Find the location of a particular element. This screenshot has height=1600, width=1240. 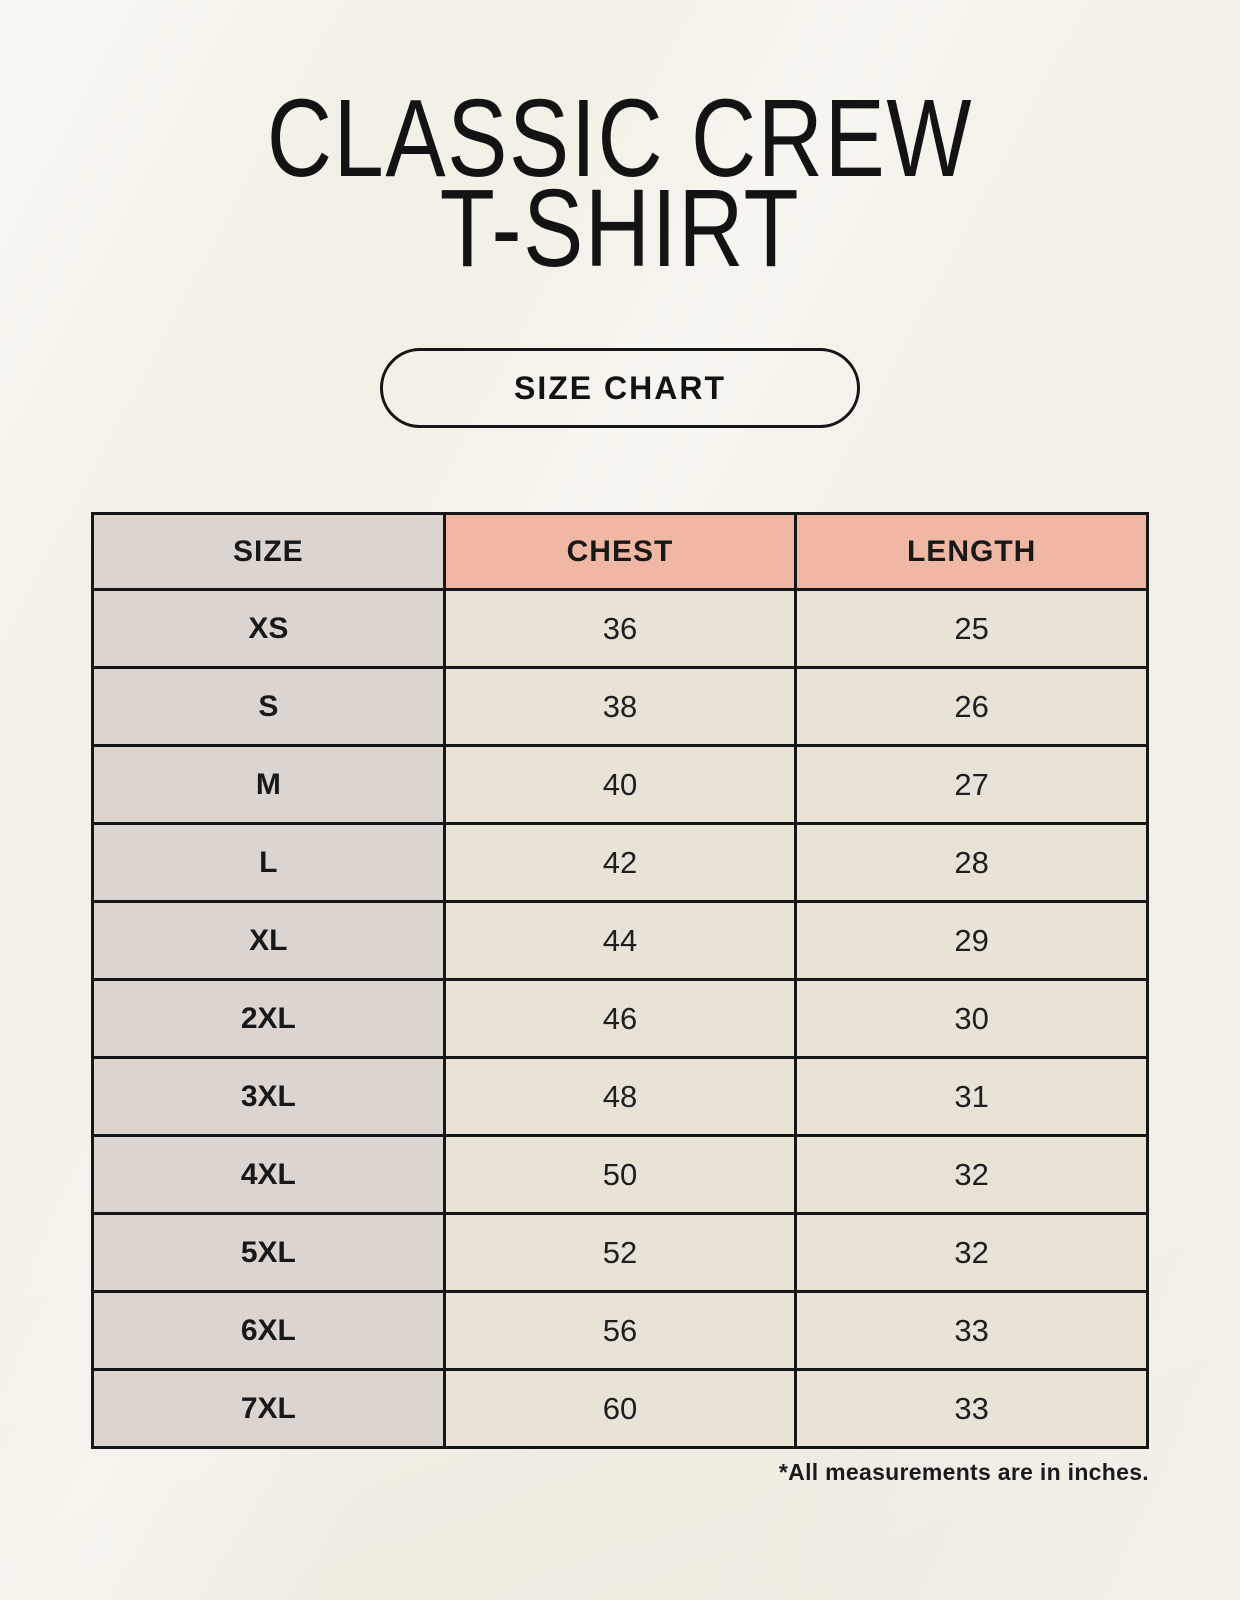

size-cell: L is located at coordinates (268, 862).